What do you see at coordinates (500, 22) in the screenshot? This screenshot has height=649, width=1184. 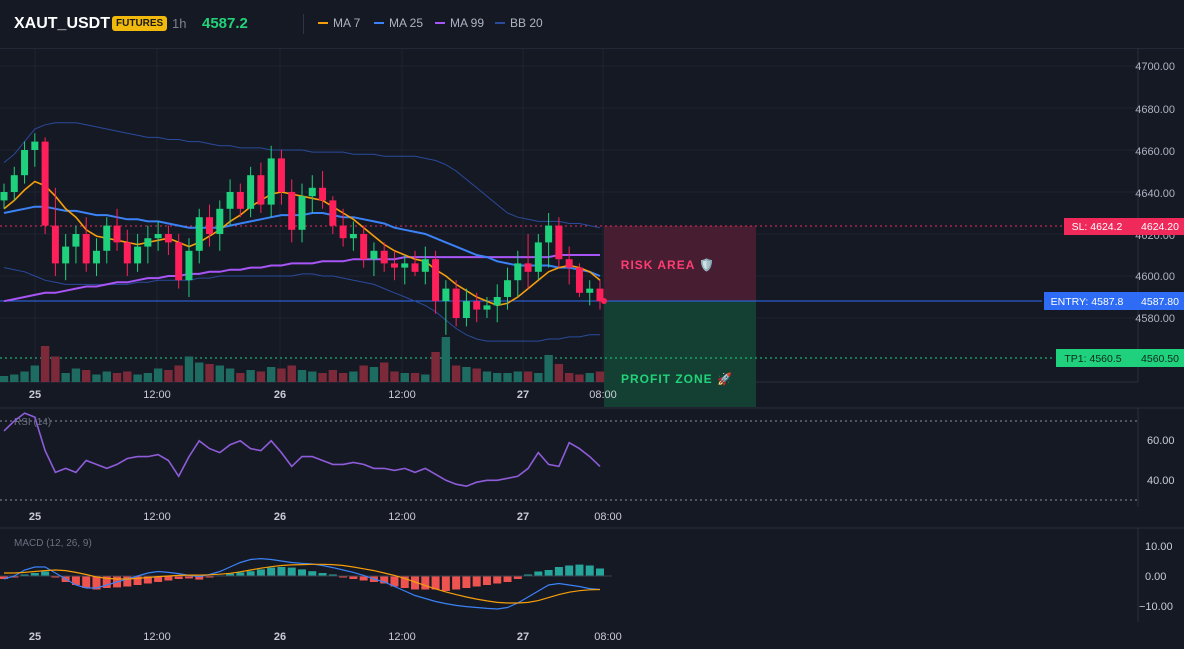 I see `bb20-swatch` at bounding box center [500, 22].